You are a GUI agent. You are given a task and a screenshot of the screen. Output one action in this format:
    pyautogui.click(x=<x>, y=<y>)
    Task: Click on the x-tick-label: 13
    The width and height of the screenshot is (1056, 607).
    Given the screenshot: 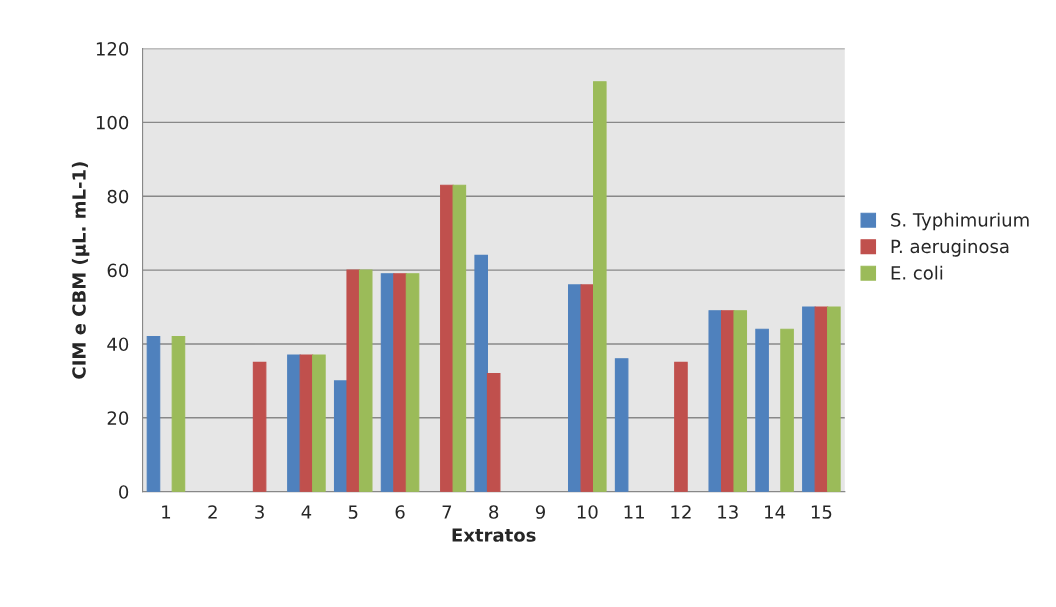 What is the action you would take?
    pyautogui.click(x=728, y=512)
    